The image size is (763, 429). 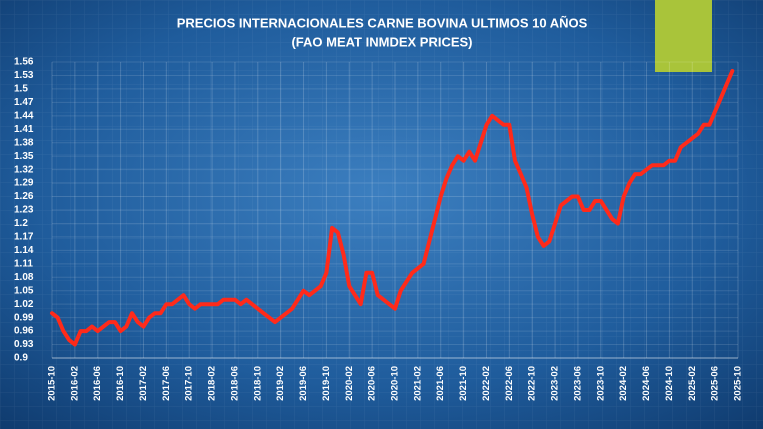 What do you see at coordinates (52, 383) in the screenshot?
I see `x-tick-label: 2015-10` at bounding box center [52, 383].